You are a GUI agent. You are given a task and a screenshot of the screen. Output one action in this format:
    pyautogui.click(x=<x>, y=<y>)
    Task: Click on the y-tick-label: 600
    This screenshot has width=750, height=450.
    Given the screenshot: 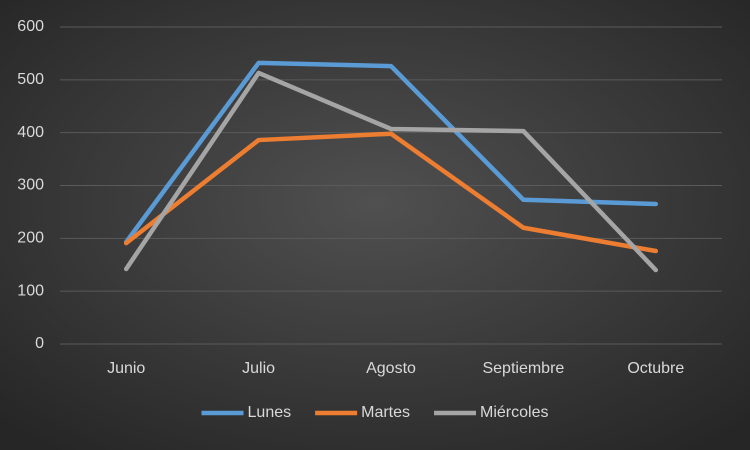 What is the action you would take?
    pyautogui.click(x=30, y=26)
    